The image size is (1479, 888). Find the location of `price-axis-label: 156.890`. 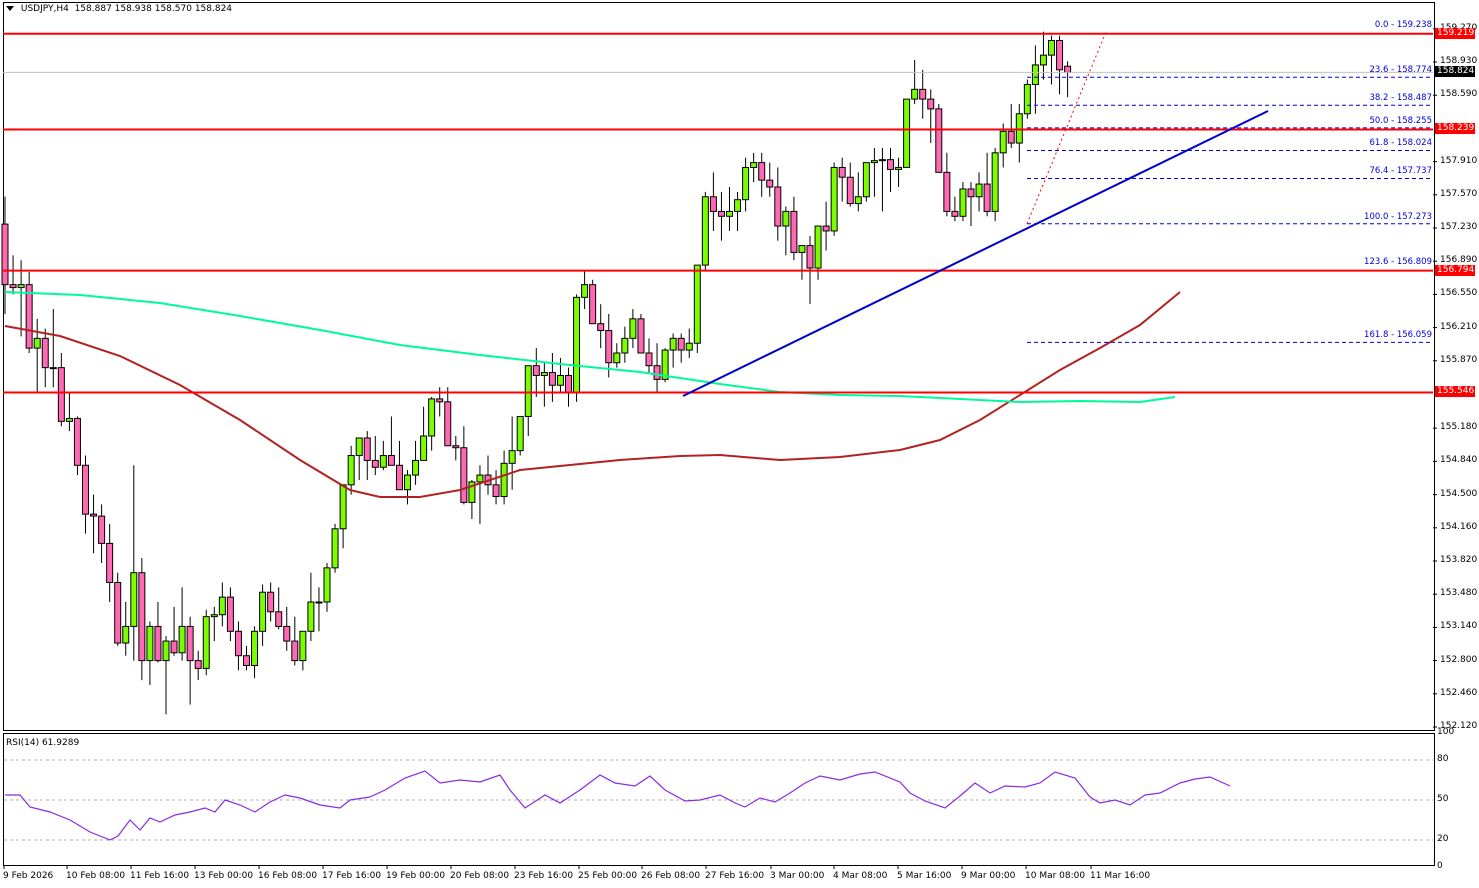

price-axis-label: 156.890 is located at coordinates (1459, 260).